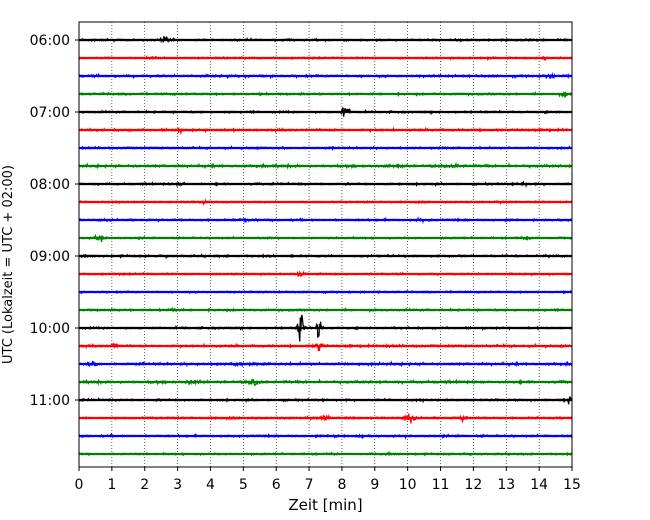 Image resolution: width=650 pixels, height=520 pixels. What do you see at coordinates (441, 485) in the screenshot?
I see `x-tick-label: 11` at bounding box center [441, 485].